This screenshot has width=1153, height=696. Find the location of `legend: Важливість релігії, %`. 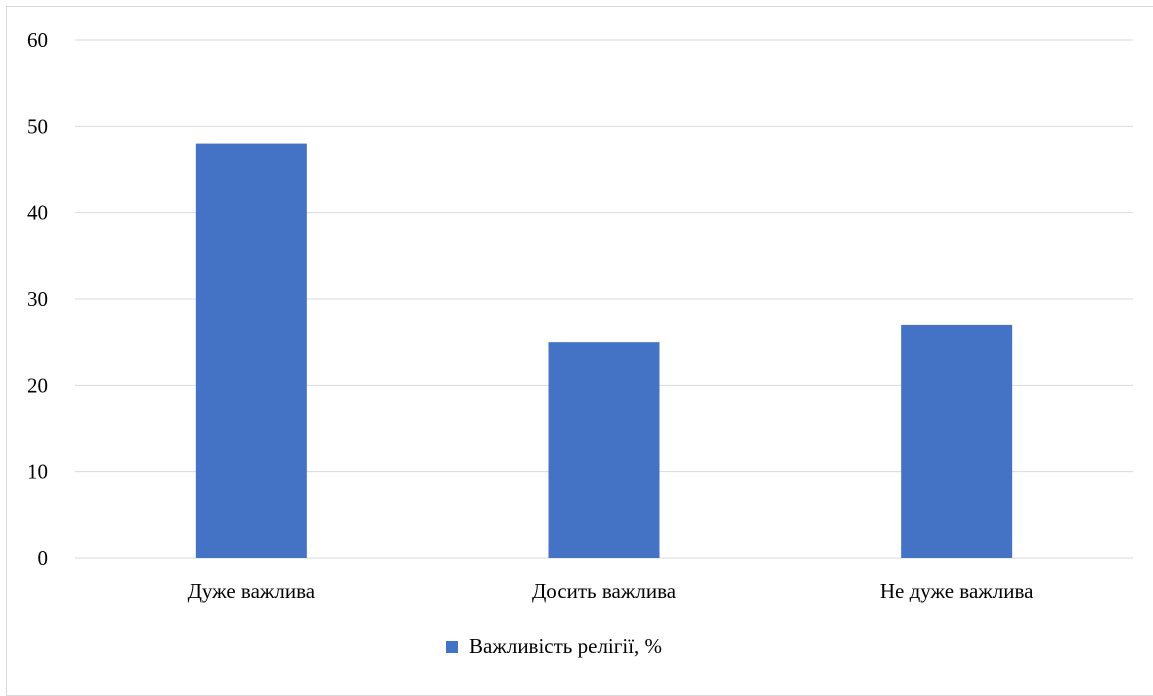

legend: Важливість релігії, % is located at coordinates (554, 646).